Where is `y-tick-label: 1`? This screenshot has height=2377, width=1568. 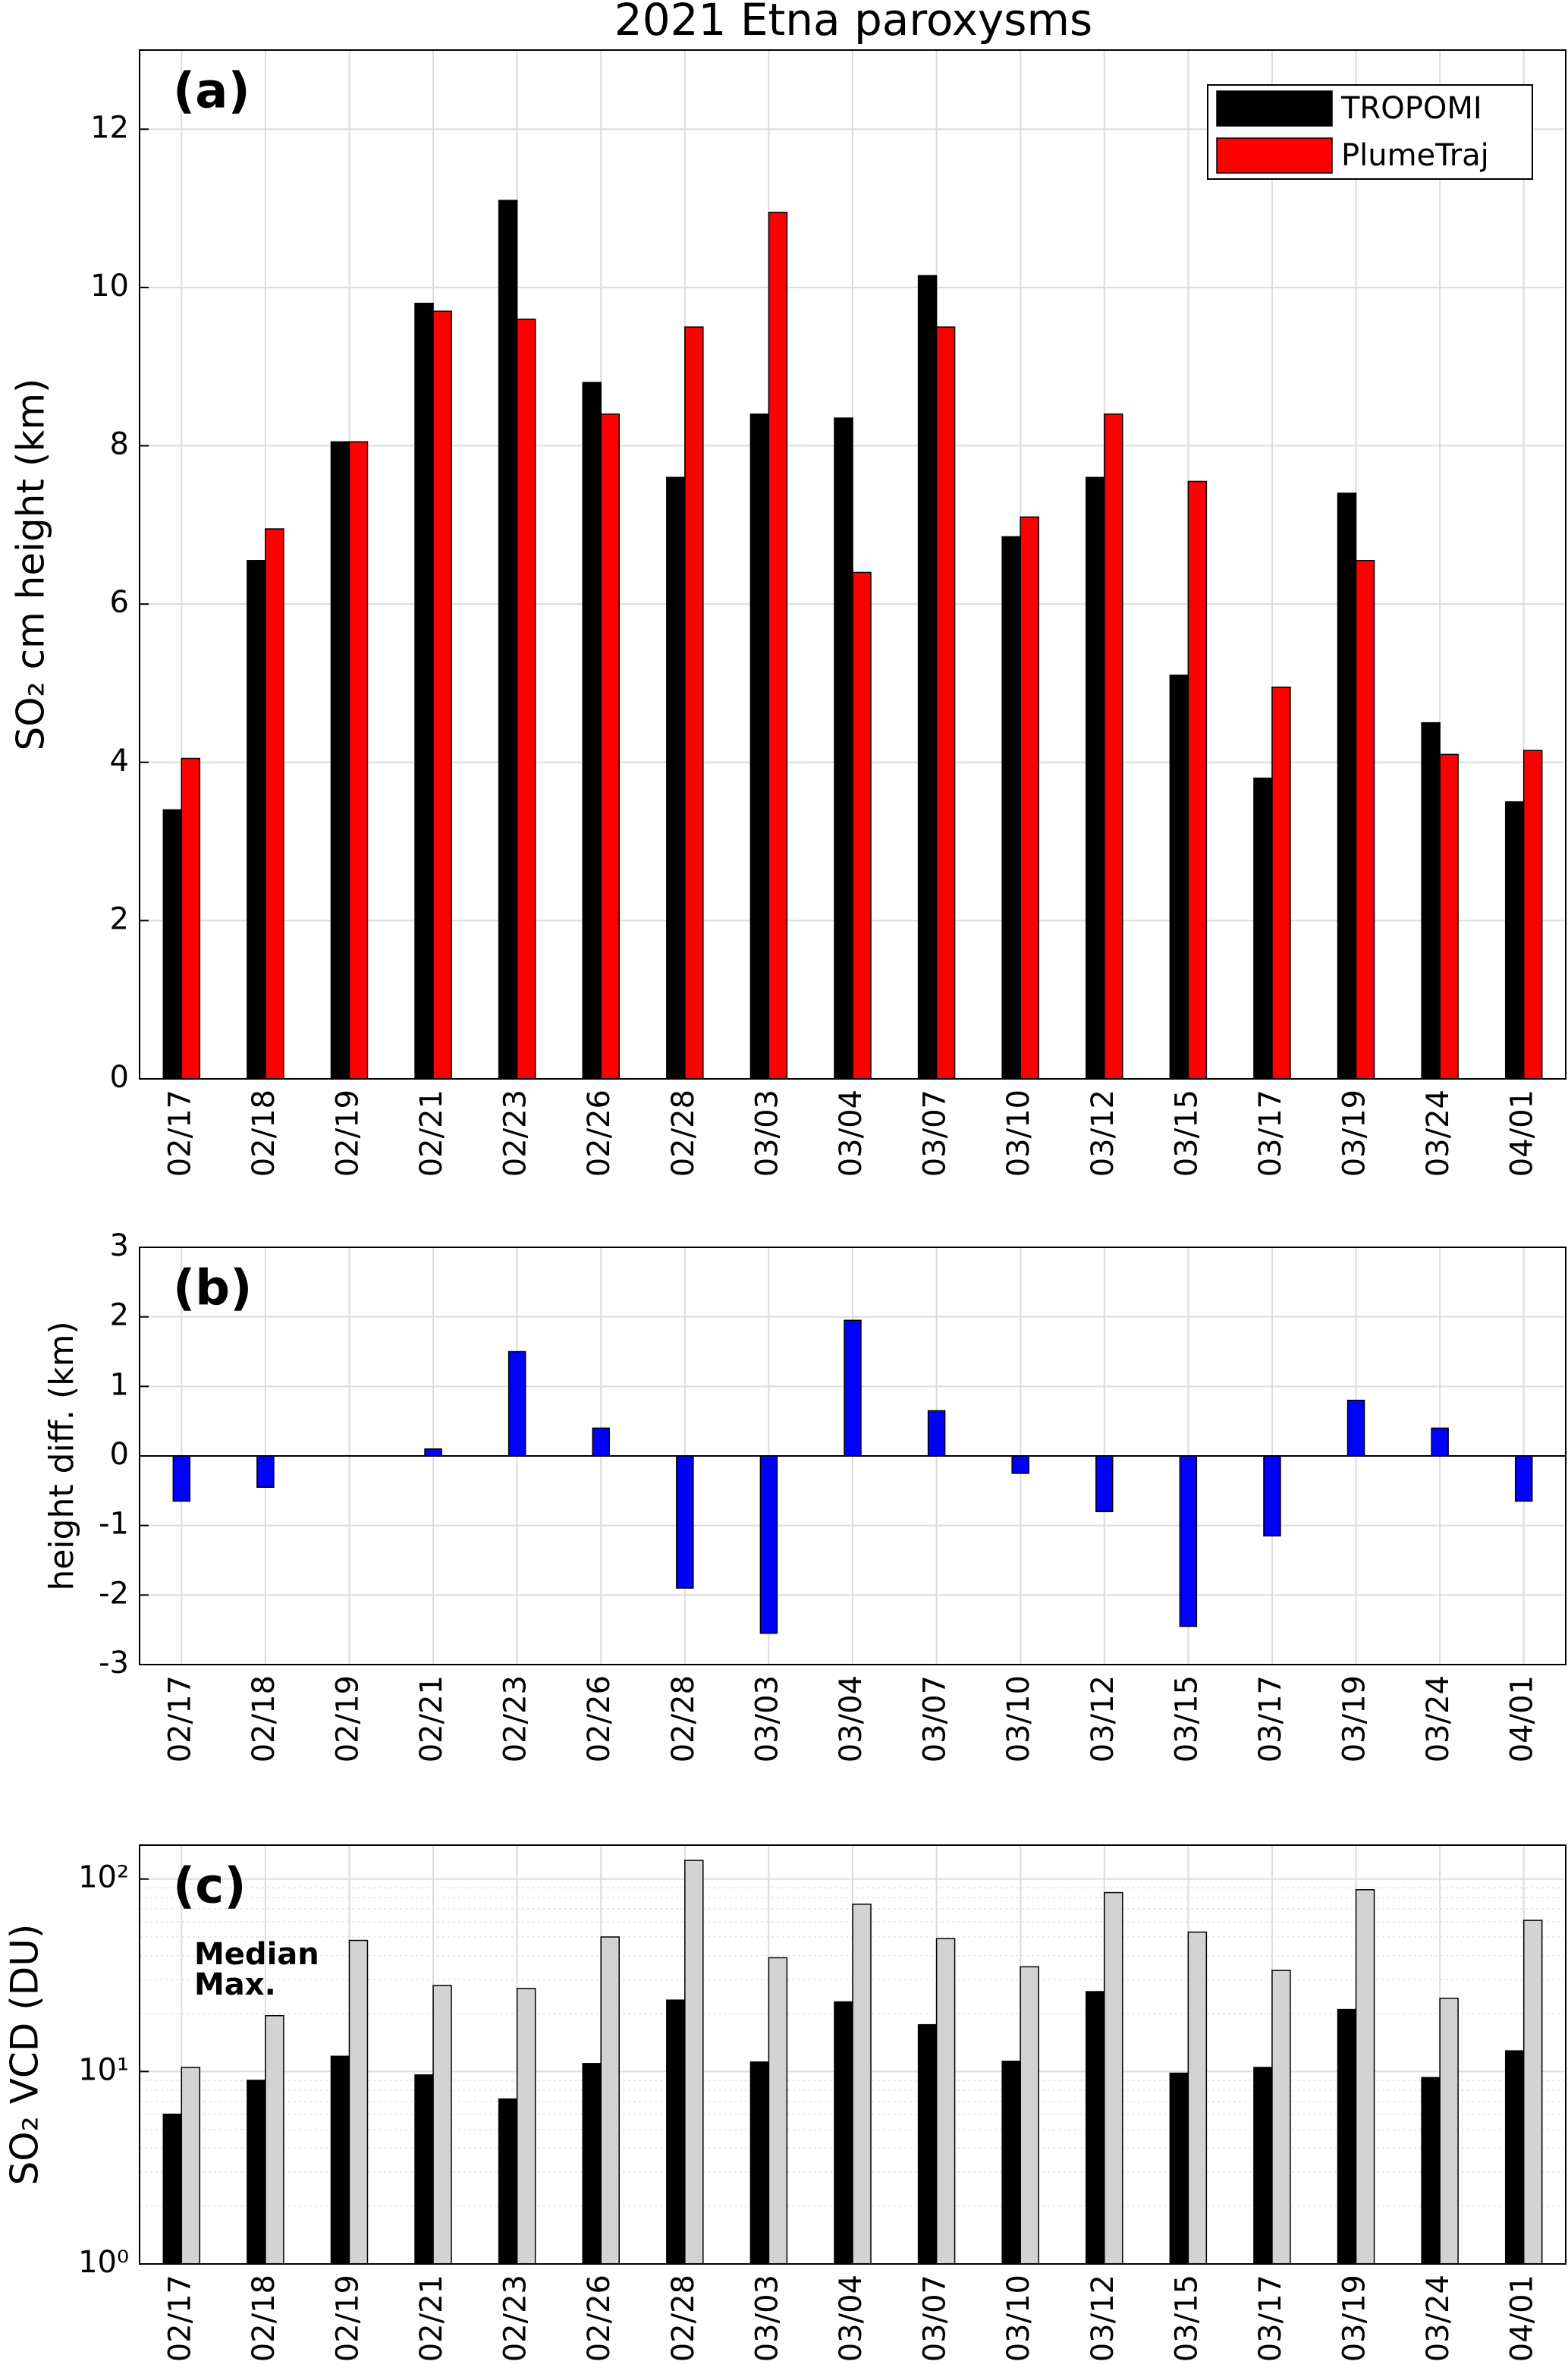
y-tick-label: 1 is located at coordinates (120, 1384).